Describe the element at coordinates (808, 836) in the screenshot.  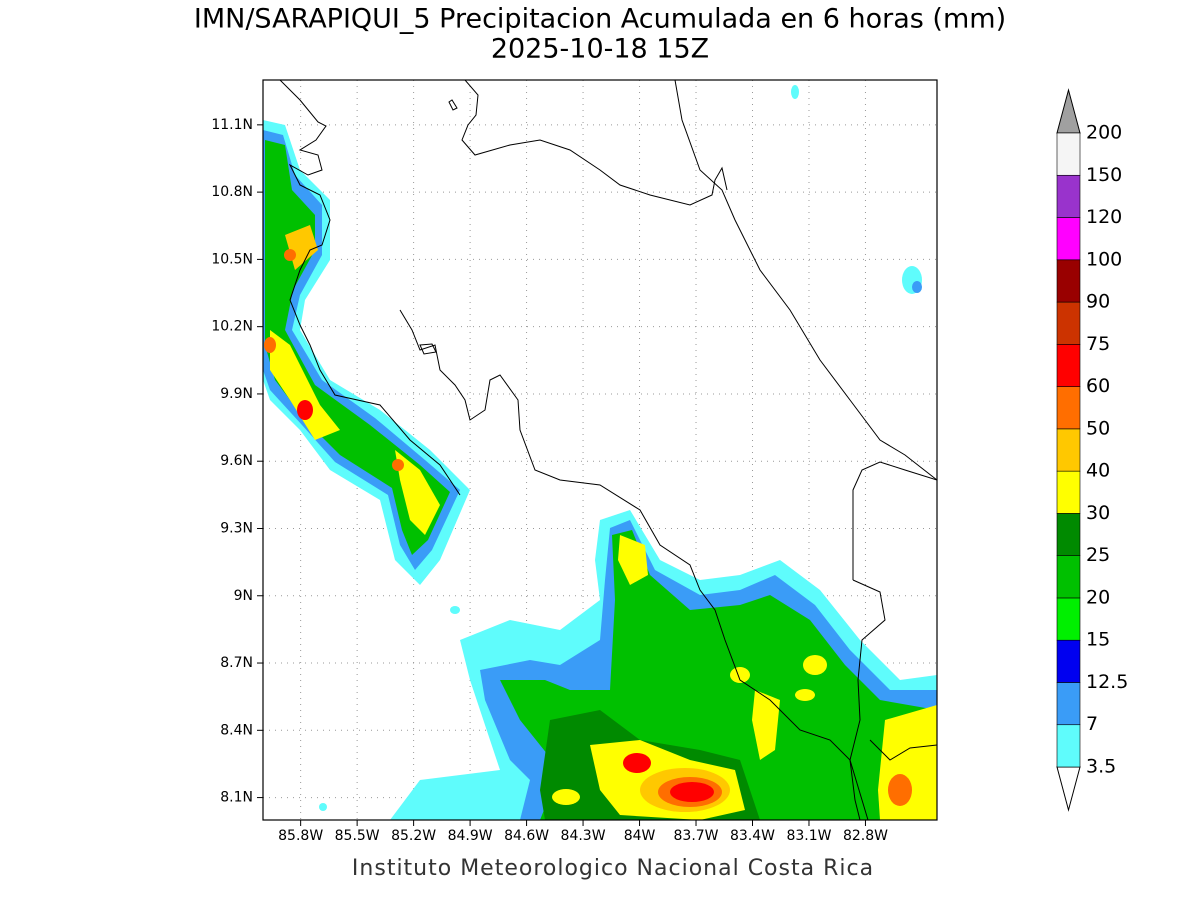
I see `x-tick-label: 83.1W` at that location.